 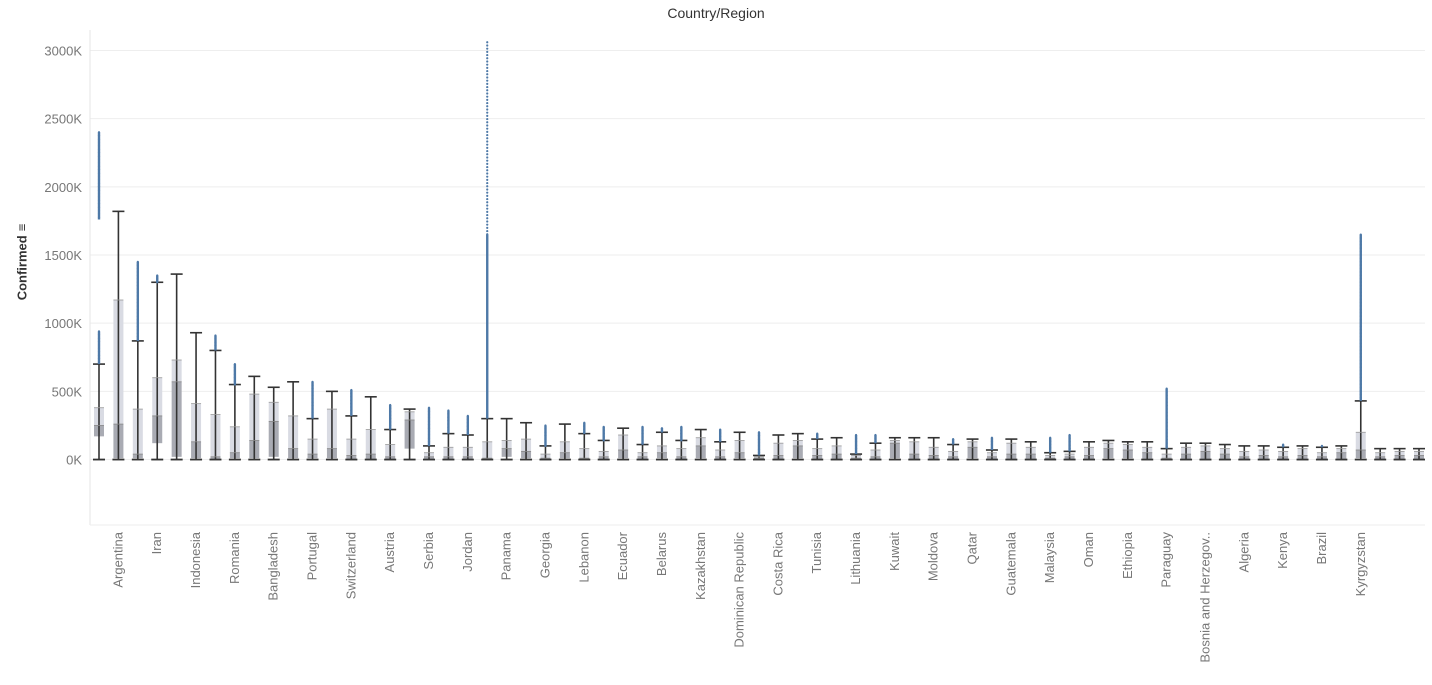 I want to click on y-tick-label: 0K, so click(x=74, y=460).